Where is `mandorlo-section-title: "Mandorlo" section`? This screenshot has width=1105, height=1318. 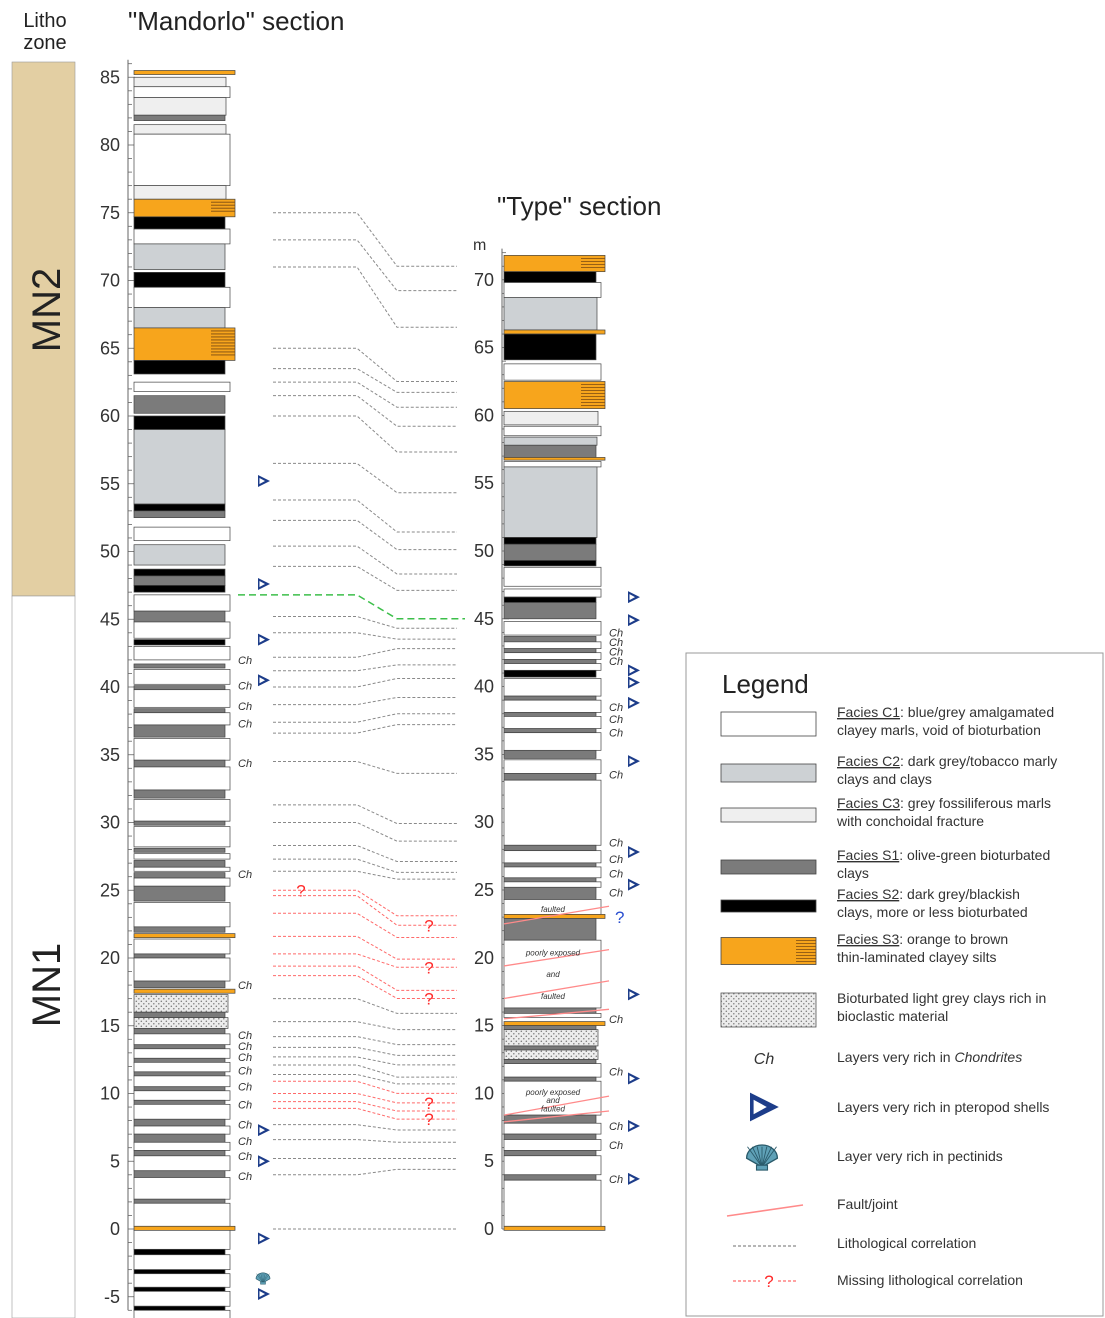 mandorlo-section-title: "Mandorlo" section is located at coordinates (236, 21).